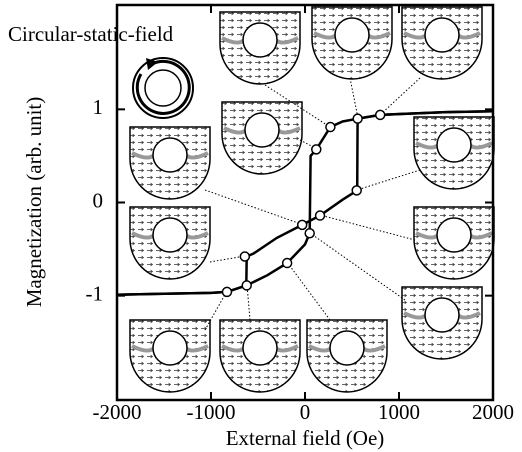 The height and width of the screenshot is (452, 522). I want to click on field-icon, so click(163, 88).